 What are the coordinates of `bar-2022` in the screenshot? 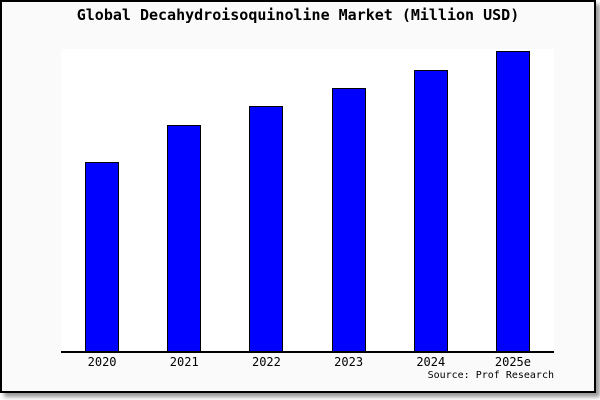 It's located at (266, 228).